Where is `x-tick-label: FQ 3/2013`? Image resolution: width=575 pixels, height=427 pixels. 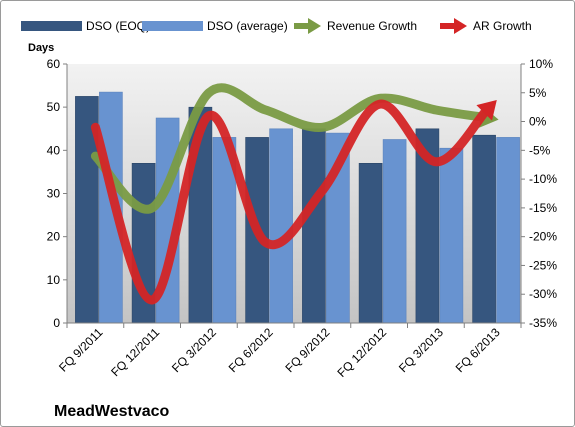 x-tick-label: FQ 3/2013 is located at coordinates (421, 350).